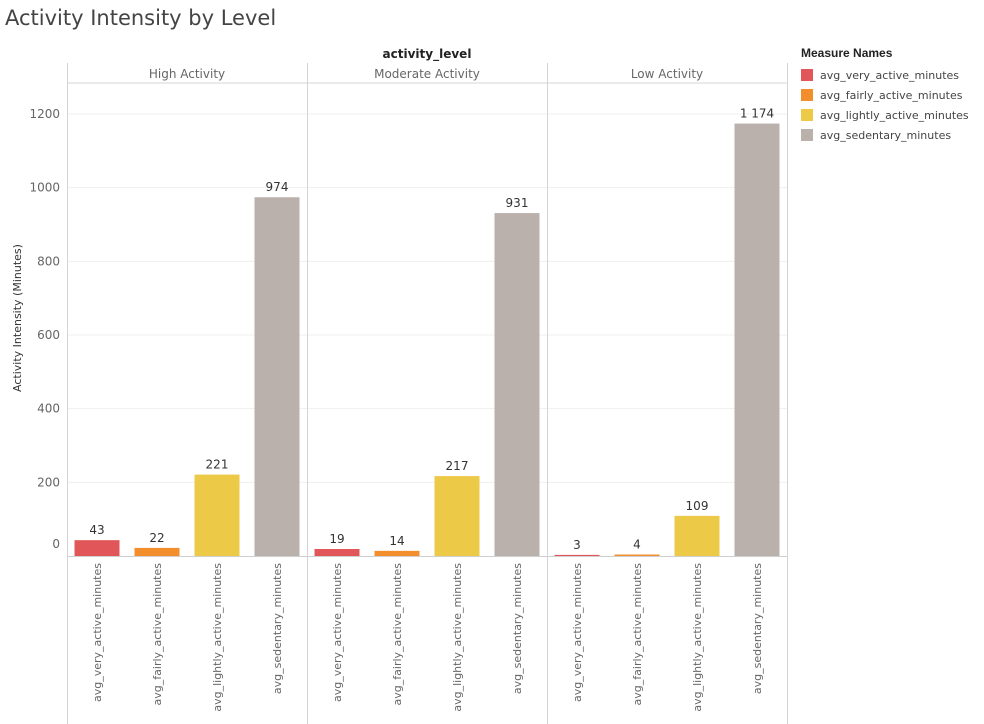  I want to click on bar-value-label: 14, so click(396, 541).